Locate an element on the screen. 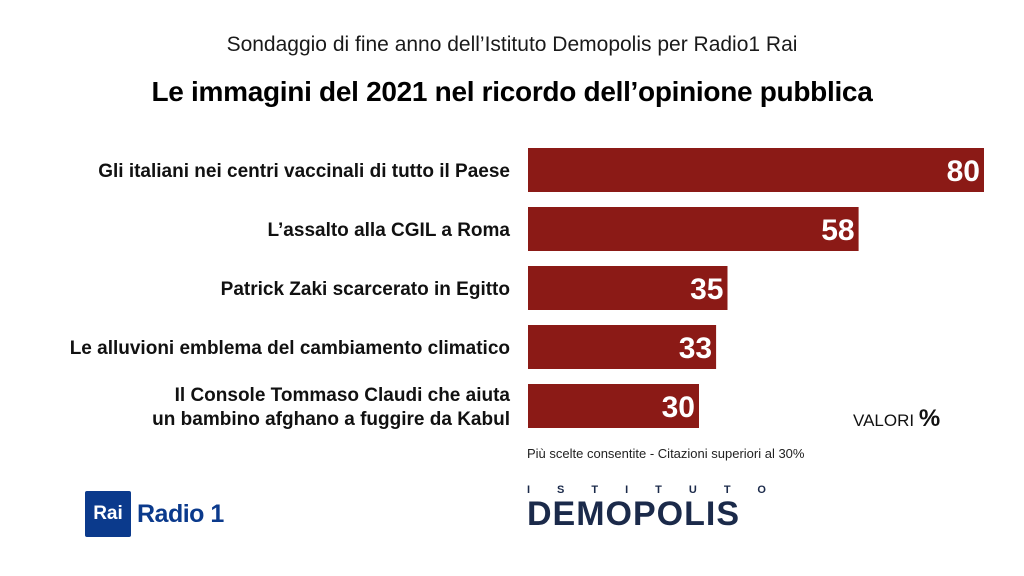 The width and height of the screenshot is (1024, 576). radio1-wordmark: Radio 1 is located at coordinates (180, 513).